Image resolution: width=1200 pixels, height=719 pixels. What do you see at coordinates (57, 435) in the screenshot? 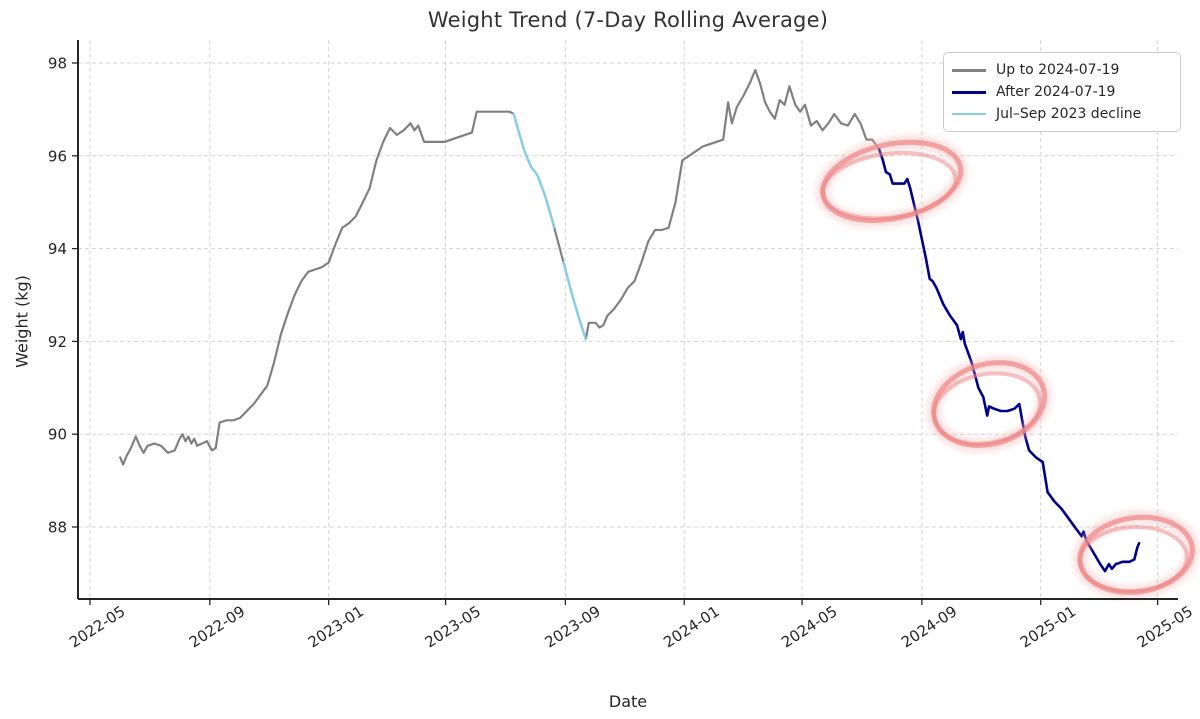
I see `y-tick-label: 90` at bounding box center [57, 435].